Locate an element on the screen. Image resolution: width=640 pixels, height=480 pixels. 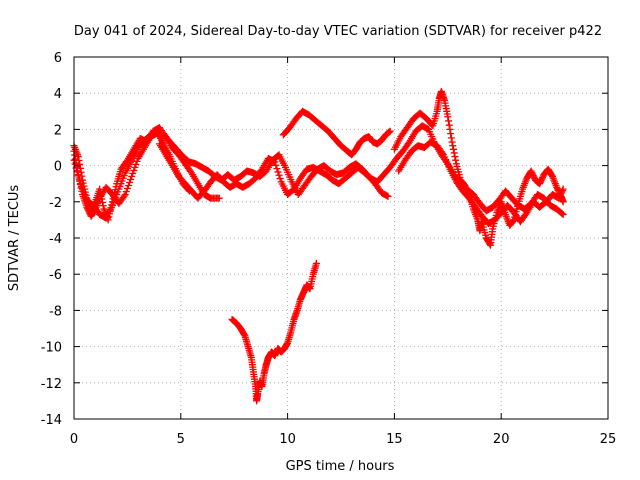
y-tick-label: -4 is located at coordinates (55, 239).